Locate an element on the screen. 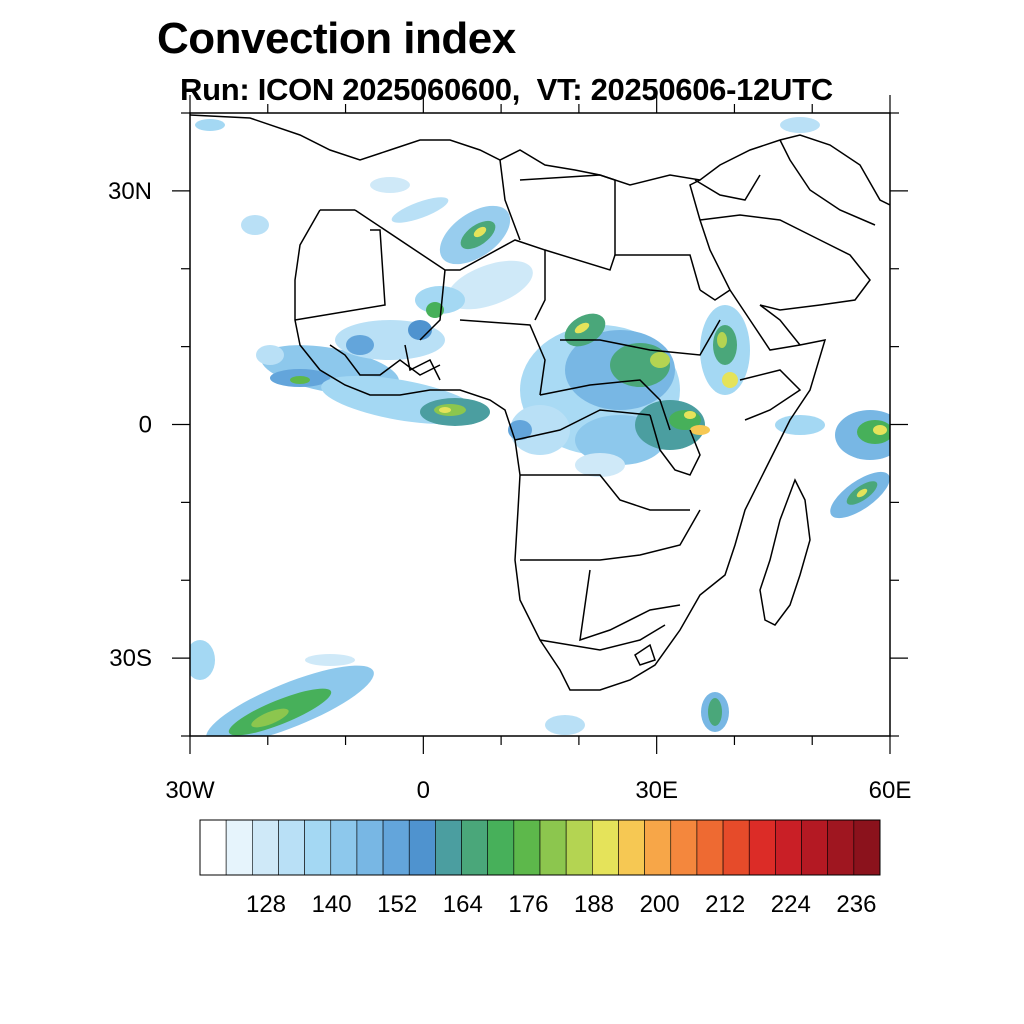  chart-subtitle: Run: ICON 2025060600, VT: 20250606-12UTC is located at coordinates (506, 89).